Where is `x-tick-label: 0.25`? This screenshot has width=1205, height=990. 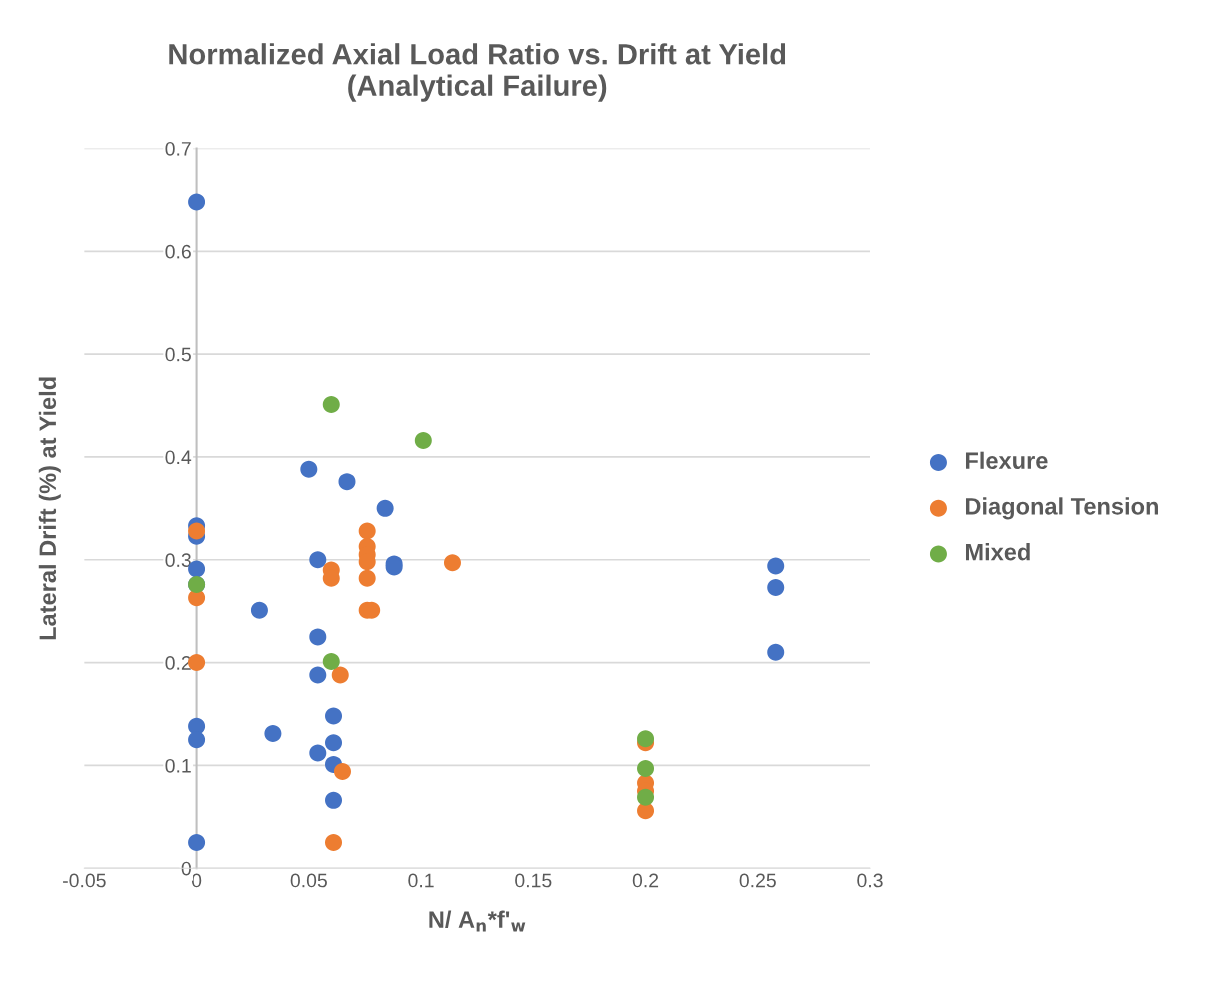 x-tick-label: 0.25 is located at coordinates (757, 880).